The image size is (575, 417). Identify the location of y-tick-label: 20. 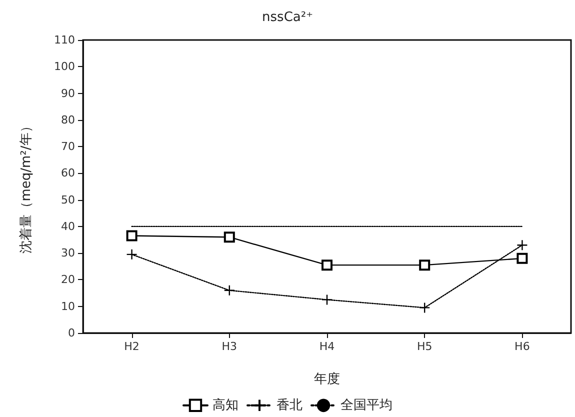
(68, 279).